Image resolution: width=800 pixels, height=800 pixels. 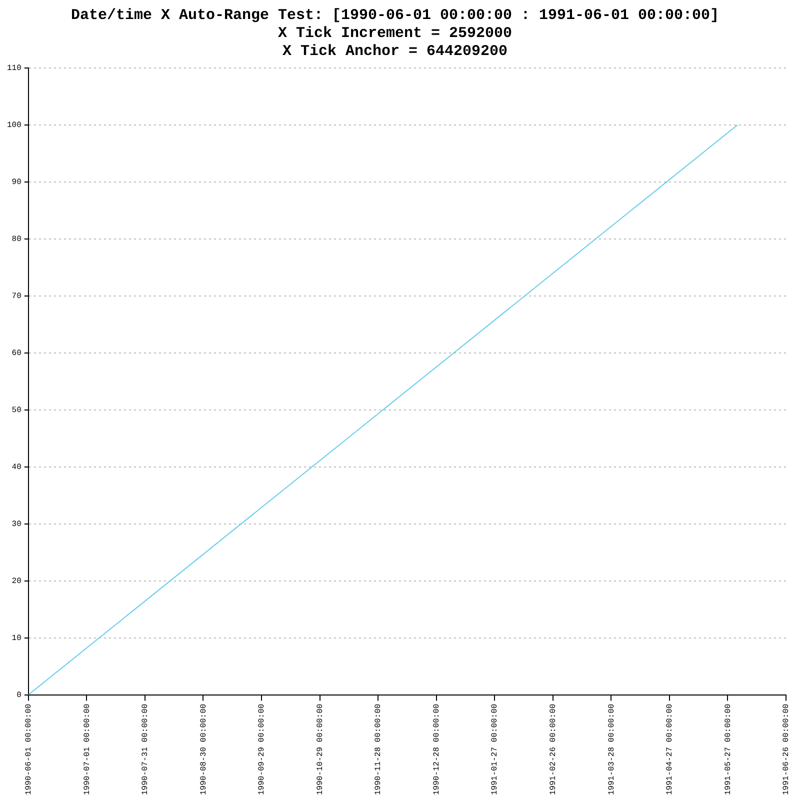 What do you see at coordinates (17, 638) in the screenshot?
I see `y-tick-label: 10` at bounding box center [17, 638].